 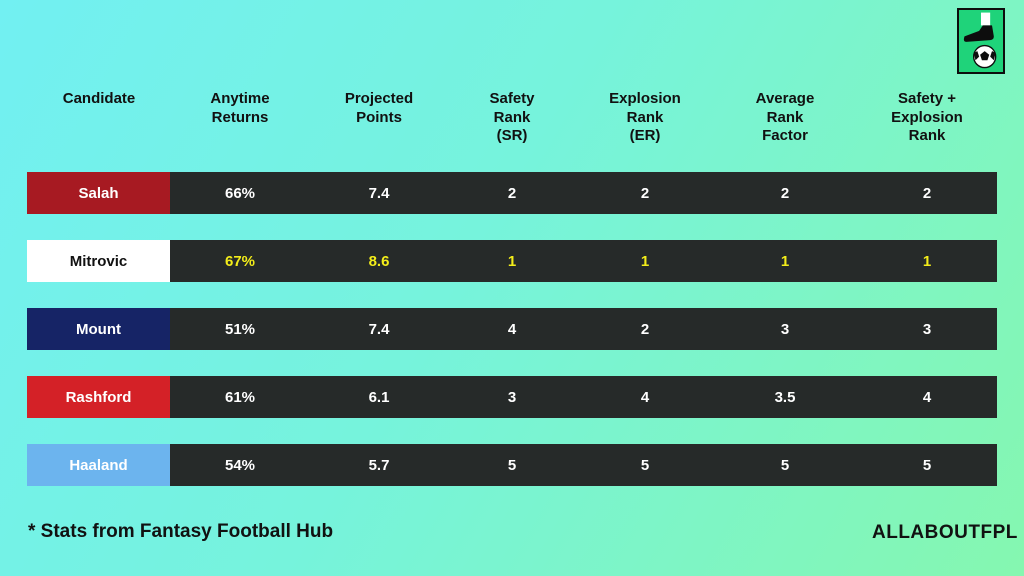 I want to click on table-row: Haaland 54% 5.7 5 5 5 5, so click(x=512, y=465).